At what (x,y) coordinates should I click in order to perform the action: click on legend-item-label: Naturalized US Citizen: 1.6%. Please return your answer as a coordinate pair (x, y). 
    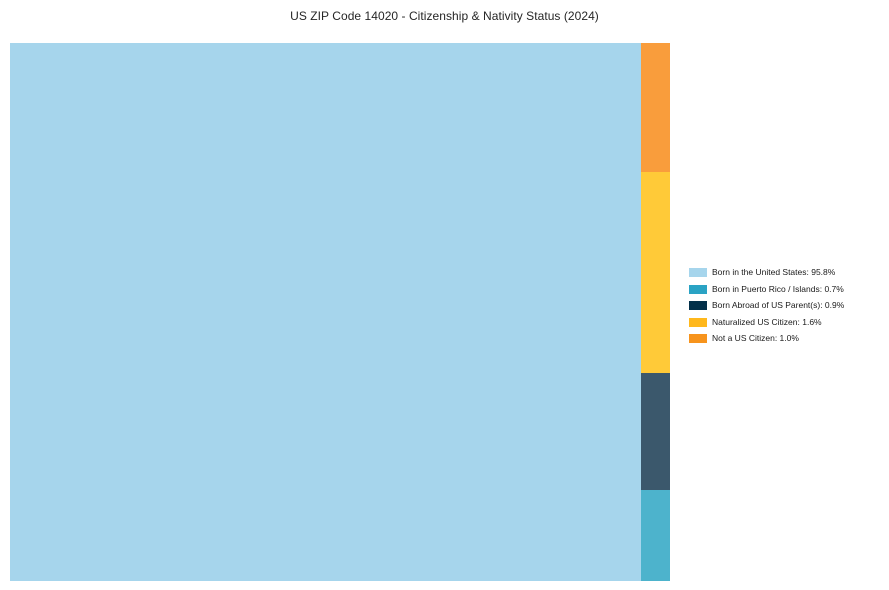
    Looking at the image, I should click on (767, 321).